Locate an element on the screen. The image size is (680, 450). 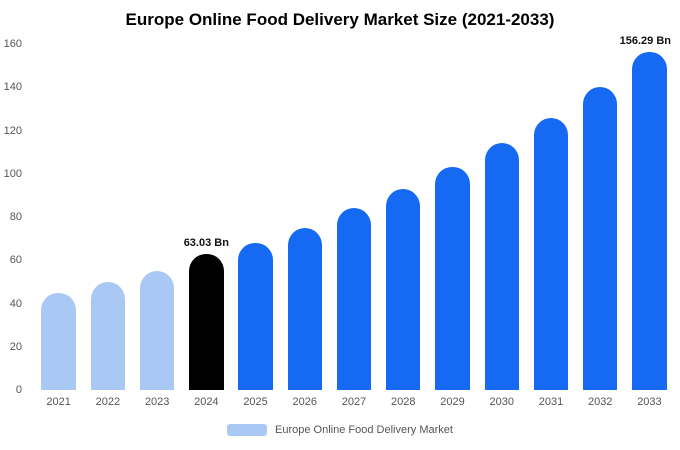
x-tick-label: 2022 is located at coordinates (108, 402).